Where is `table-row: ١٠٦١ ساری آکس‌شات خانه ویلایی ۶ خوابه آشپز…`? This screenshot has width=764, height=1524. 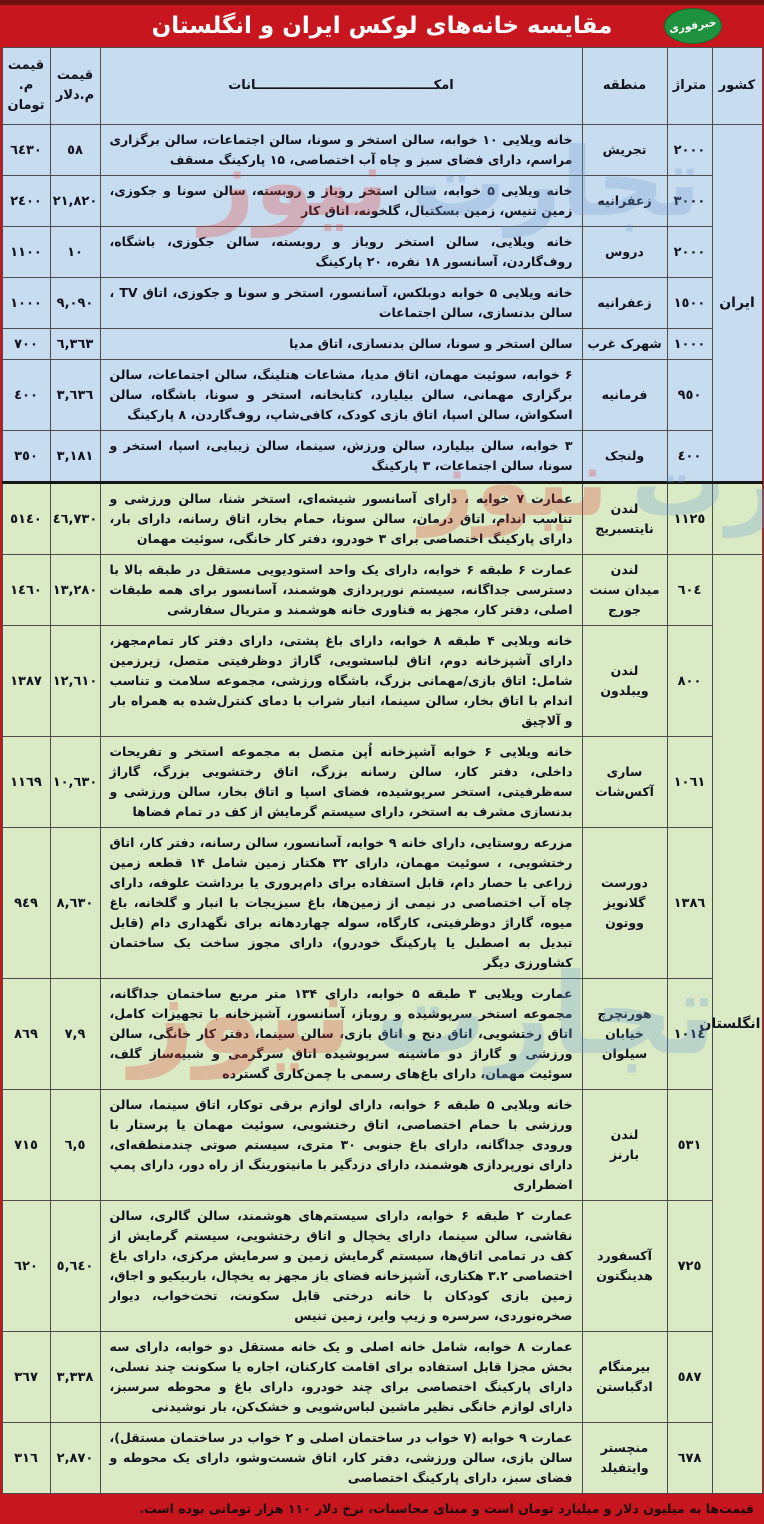
table-row: ١٠٦١ ساری آکس‌شات خانه ویلایی ۶ خوابه آشپز… is located at coordinates (381, 782).